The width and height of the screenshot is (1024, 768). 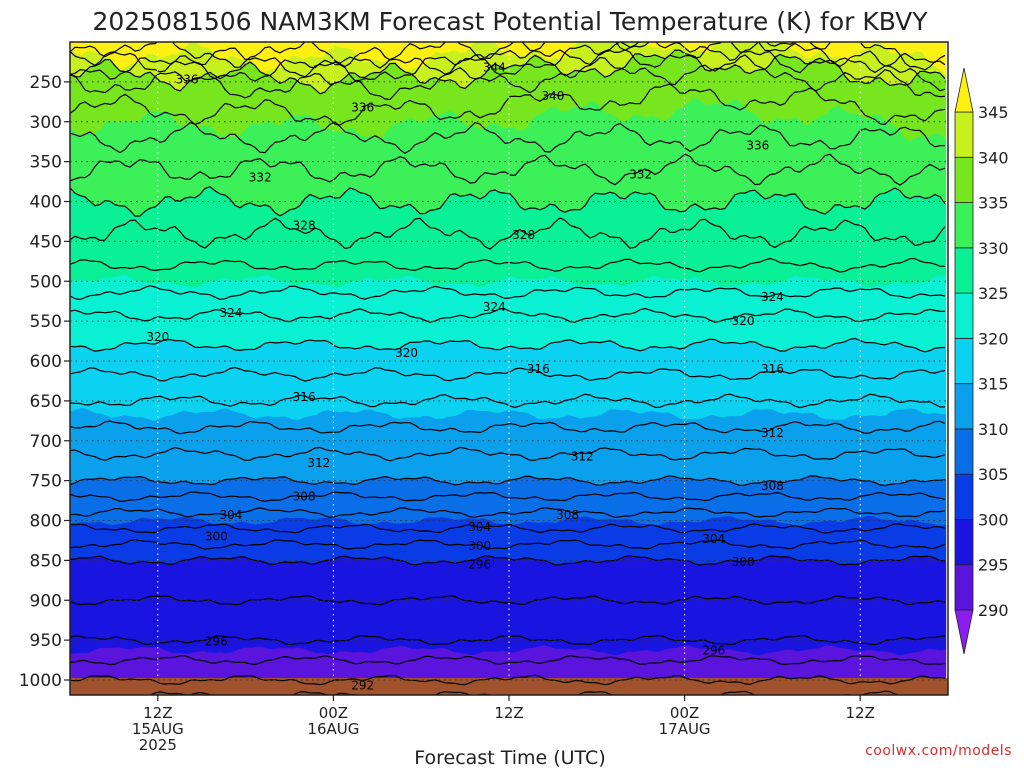 What do you see at coordinates (993, 293) in the screenshot?
I see `colorbar-tick-label: 325` at bounding box center [993, 293].